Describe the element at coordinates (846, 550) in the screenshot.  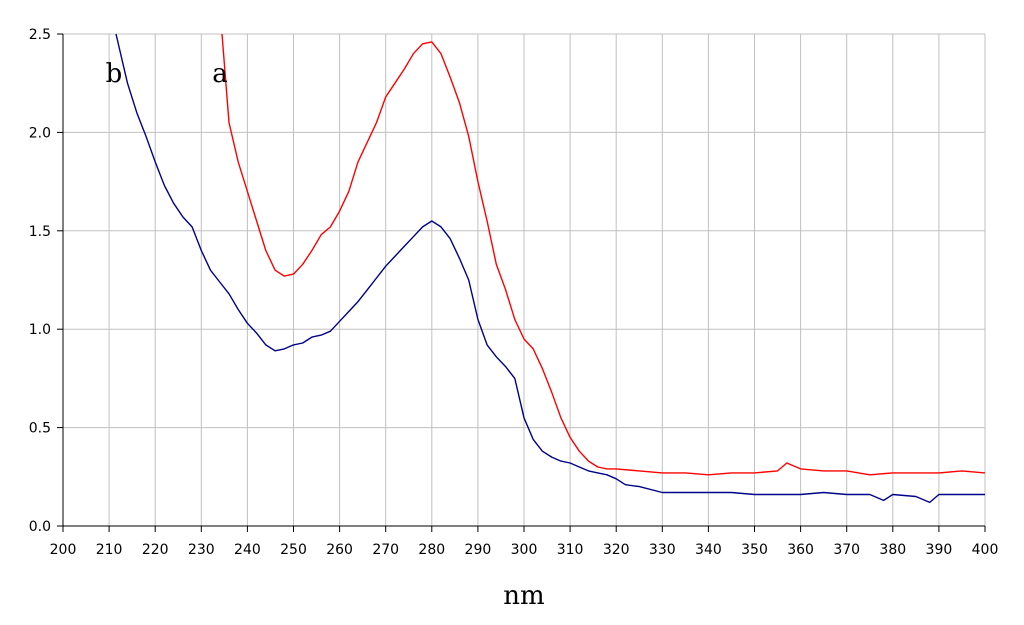
I see `x-tick-label: 370` at that location.